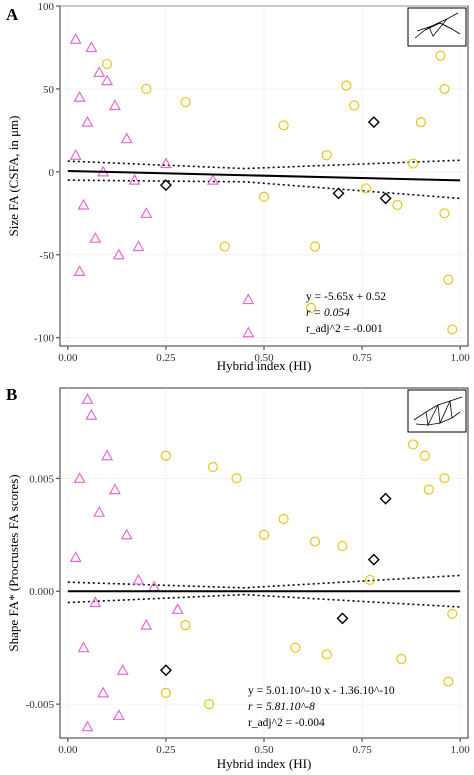  What do you see at coordinates (11, 394) in the screenshot?
I see `panel-b-letter: B` at bounding box center [11, 394].